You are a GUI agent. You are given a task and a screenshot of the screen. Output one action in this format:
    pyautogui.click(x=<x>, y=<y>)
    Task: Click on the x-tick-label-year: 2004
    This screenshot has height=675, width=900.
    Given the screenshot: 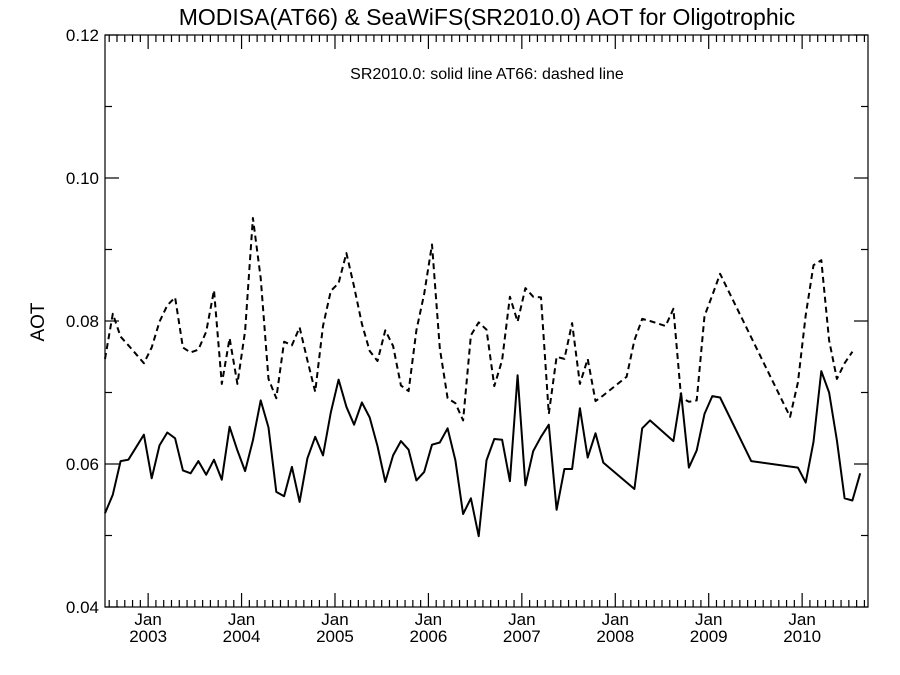 What is the action you would take?
    pyautogui.click(x=242, y=636)
    